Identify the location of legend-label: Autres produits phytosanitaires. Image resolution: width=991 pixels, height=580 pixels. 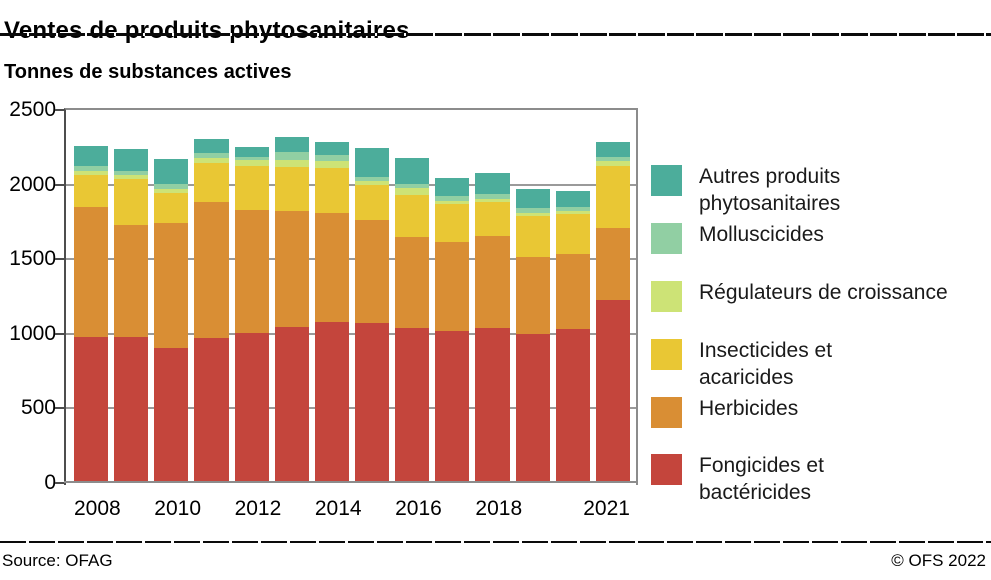
(770, 190).